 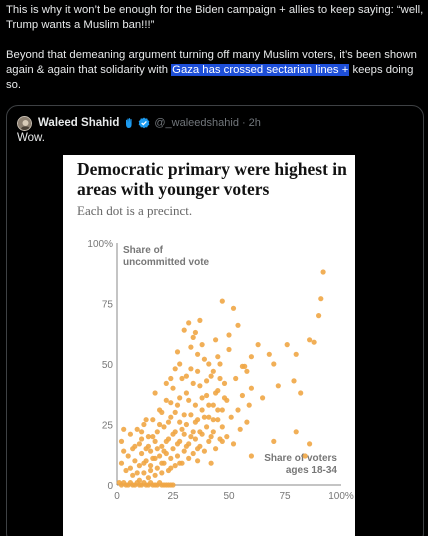 What do you see at coordinates (24, 123) in the screenshot?
I see `avatar` at bounding box center [24, 123].